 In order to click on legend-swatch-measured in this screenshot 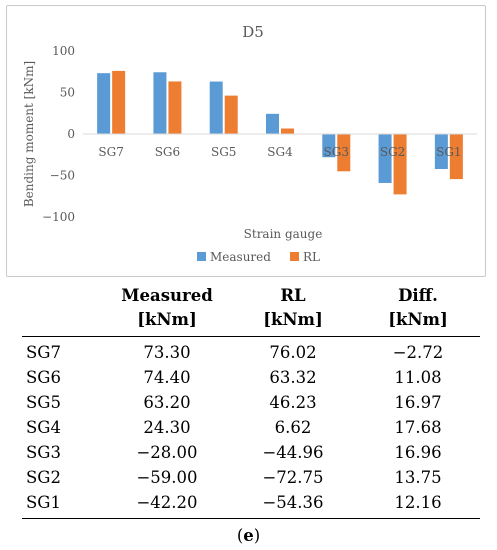, I will do `click(201, 256)`.